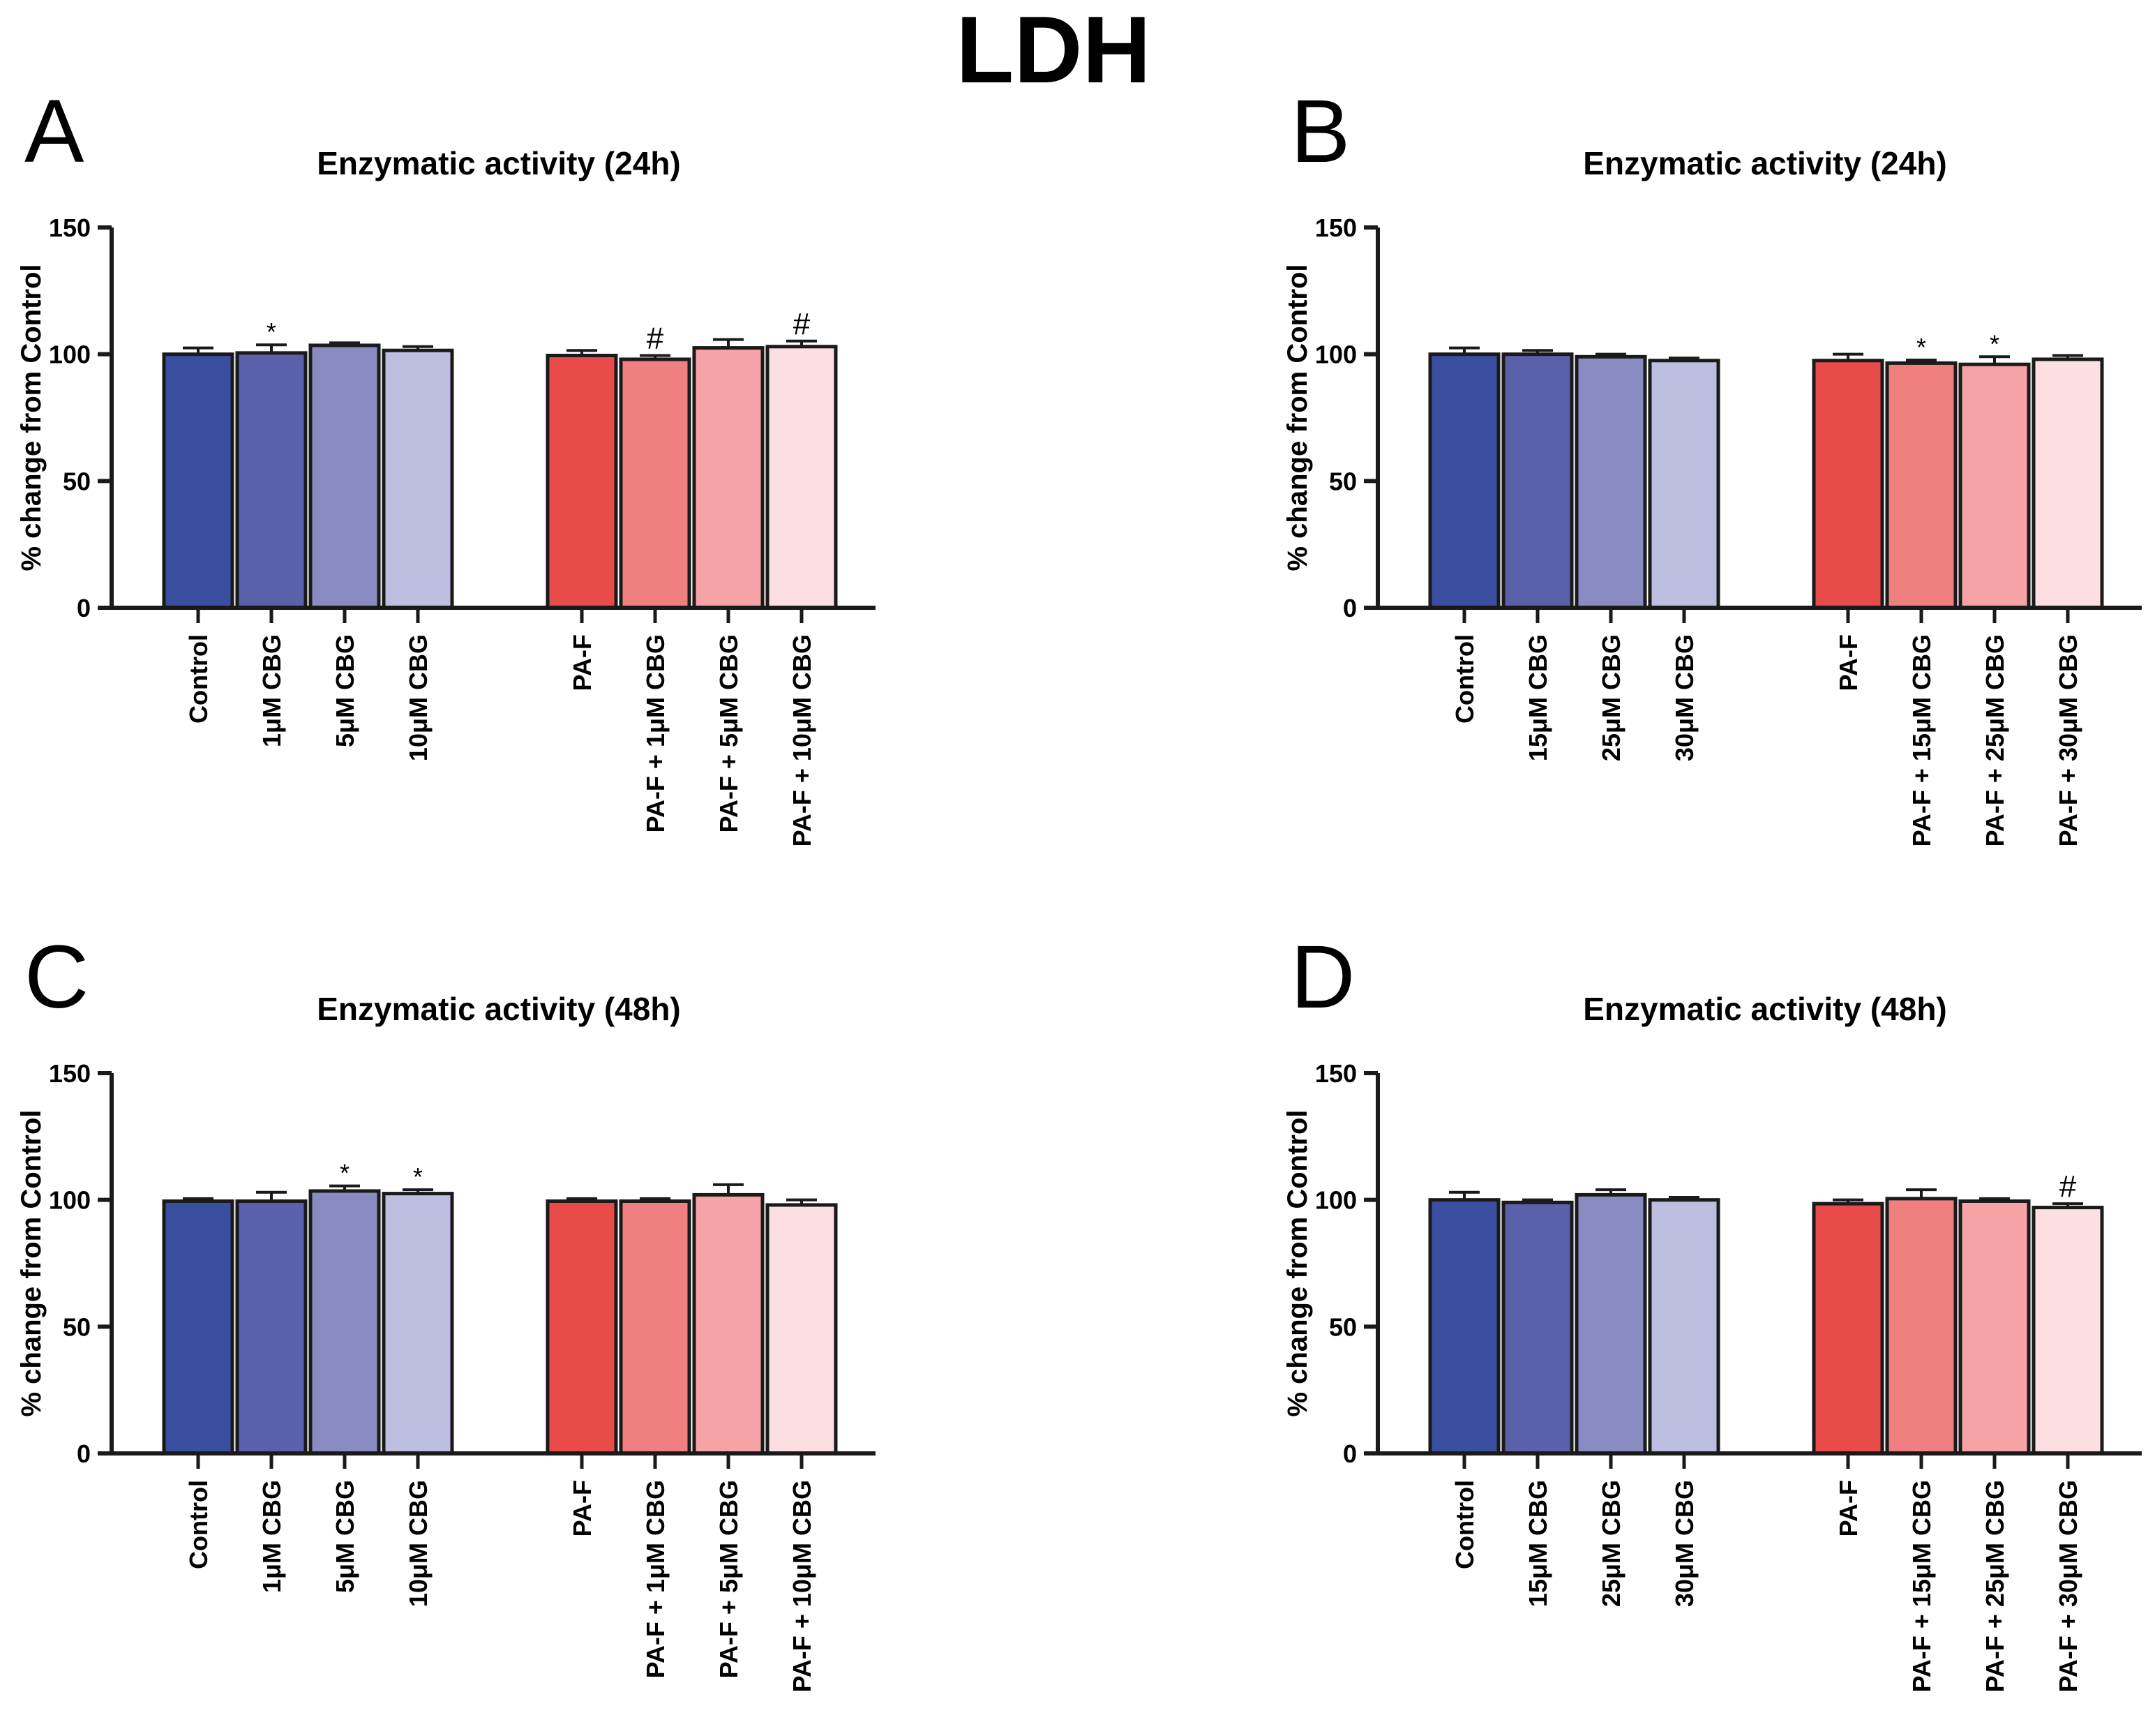 Image resolution: width=2155 pixels, height=1736 pixels. Describe the element at coordinates (1611, 697) in the screenshot. I see `x-tick-label: 25μM CBG` at that location.